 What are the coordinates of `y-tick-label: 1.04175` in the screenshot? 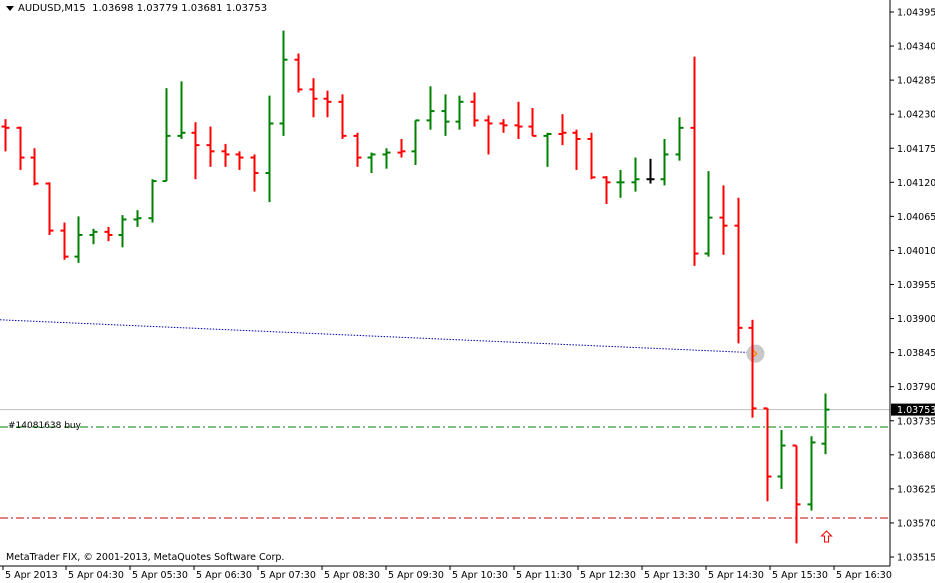 It's located at (916, 149).